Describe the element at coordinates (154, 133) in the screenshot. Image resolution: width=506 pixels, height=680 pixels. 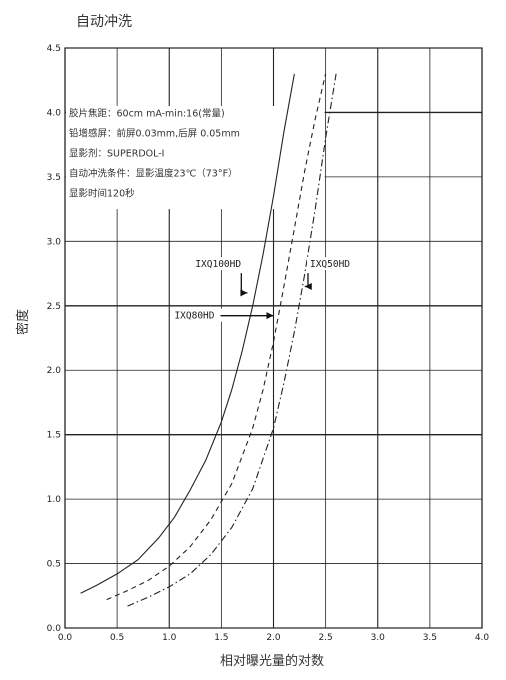
I see `annotation-line: 铅增感屏：前屏0.03mm,后屏 0.05mm` at that location.